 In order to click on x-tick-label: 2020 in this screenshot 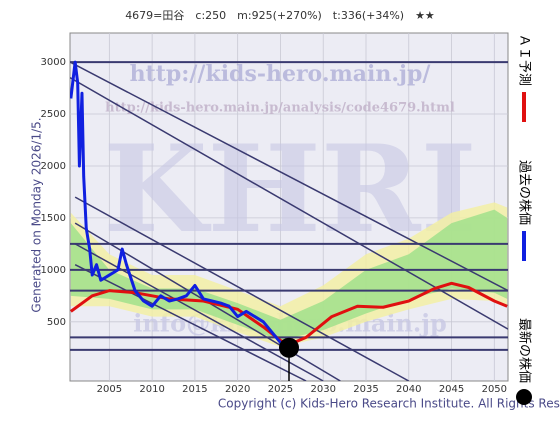, I will do `click(237, 389)`.